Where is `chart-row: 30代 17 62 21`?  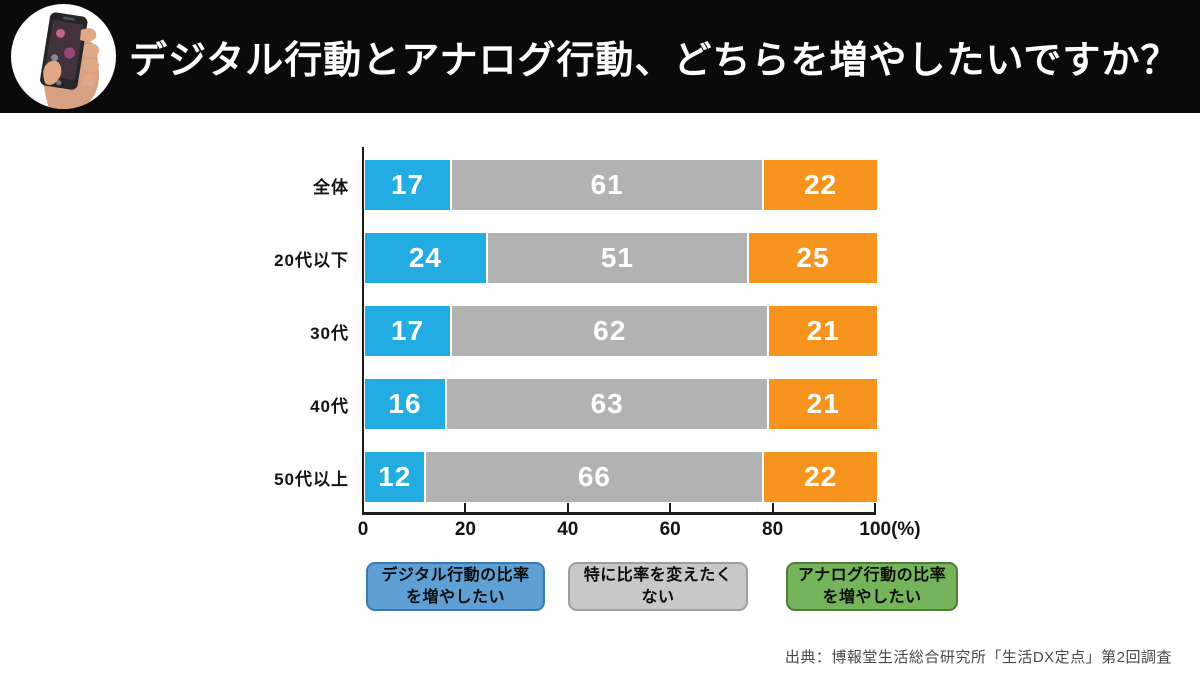
chart-row: 30代 17 62 21 is located at coordinates (438, 331).